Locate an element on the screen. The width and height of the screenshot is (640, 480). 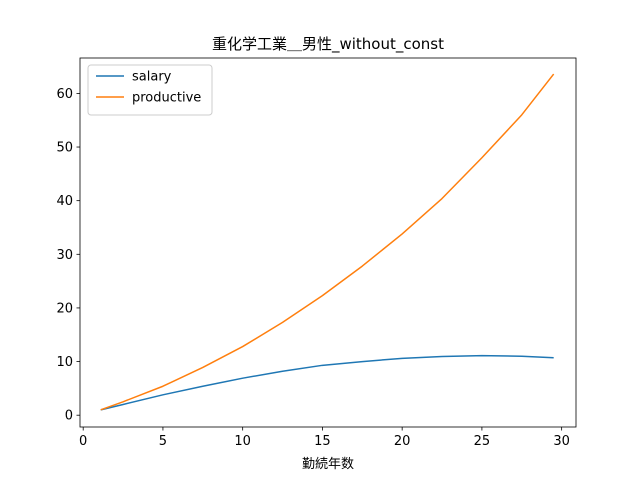
y-tick-label: 0 is located at coordinates (69, 416).